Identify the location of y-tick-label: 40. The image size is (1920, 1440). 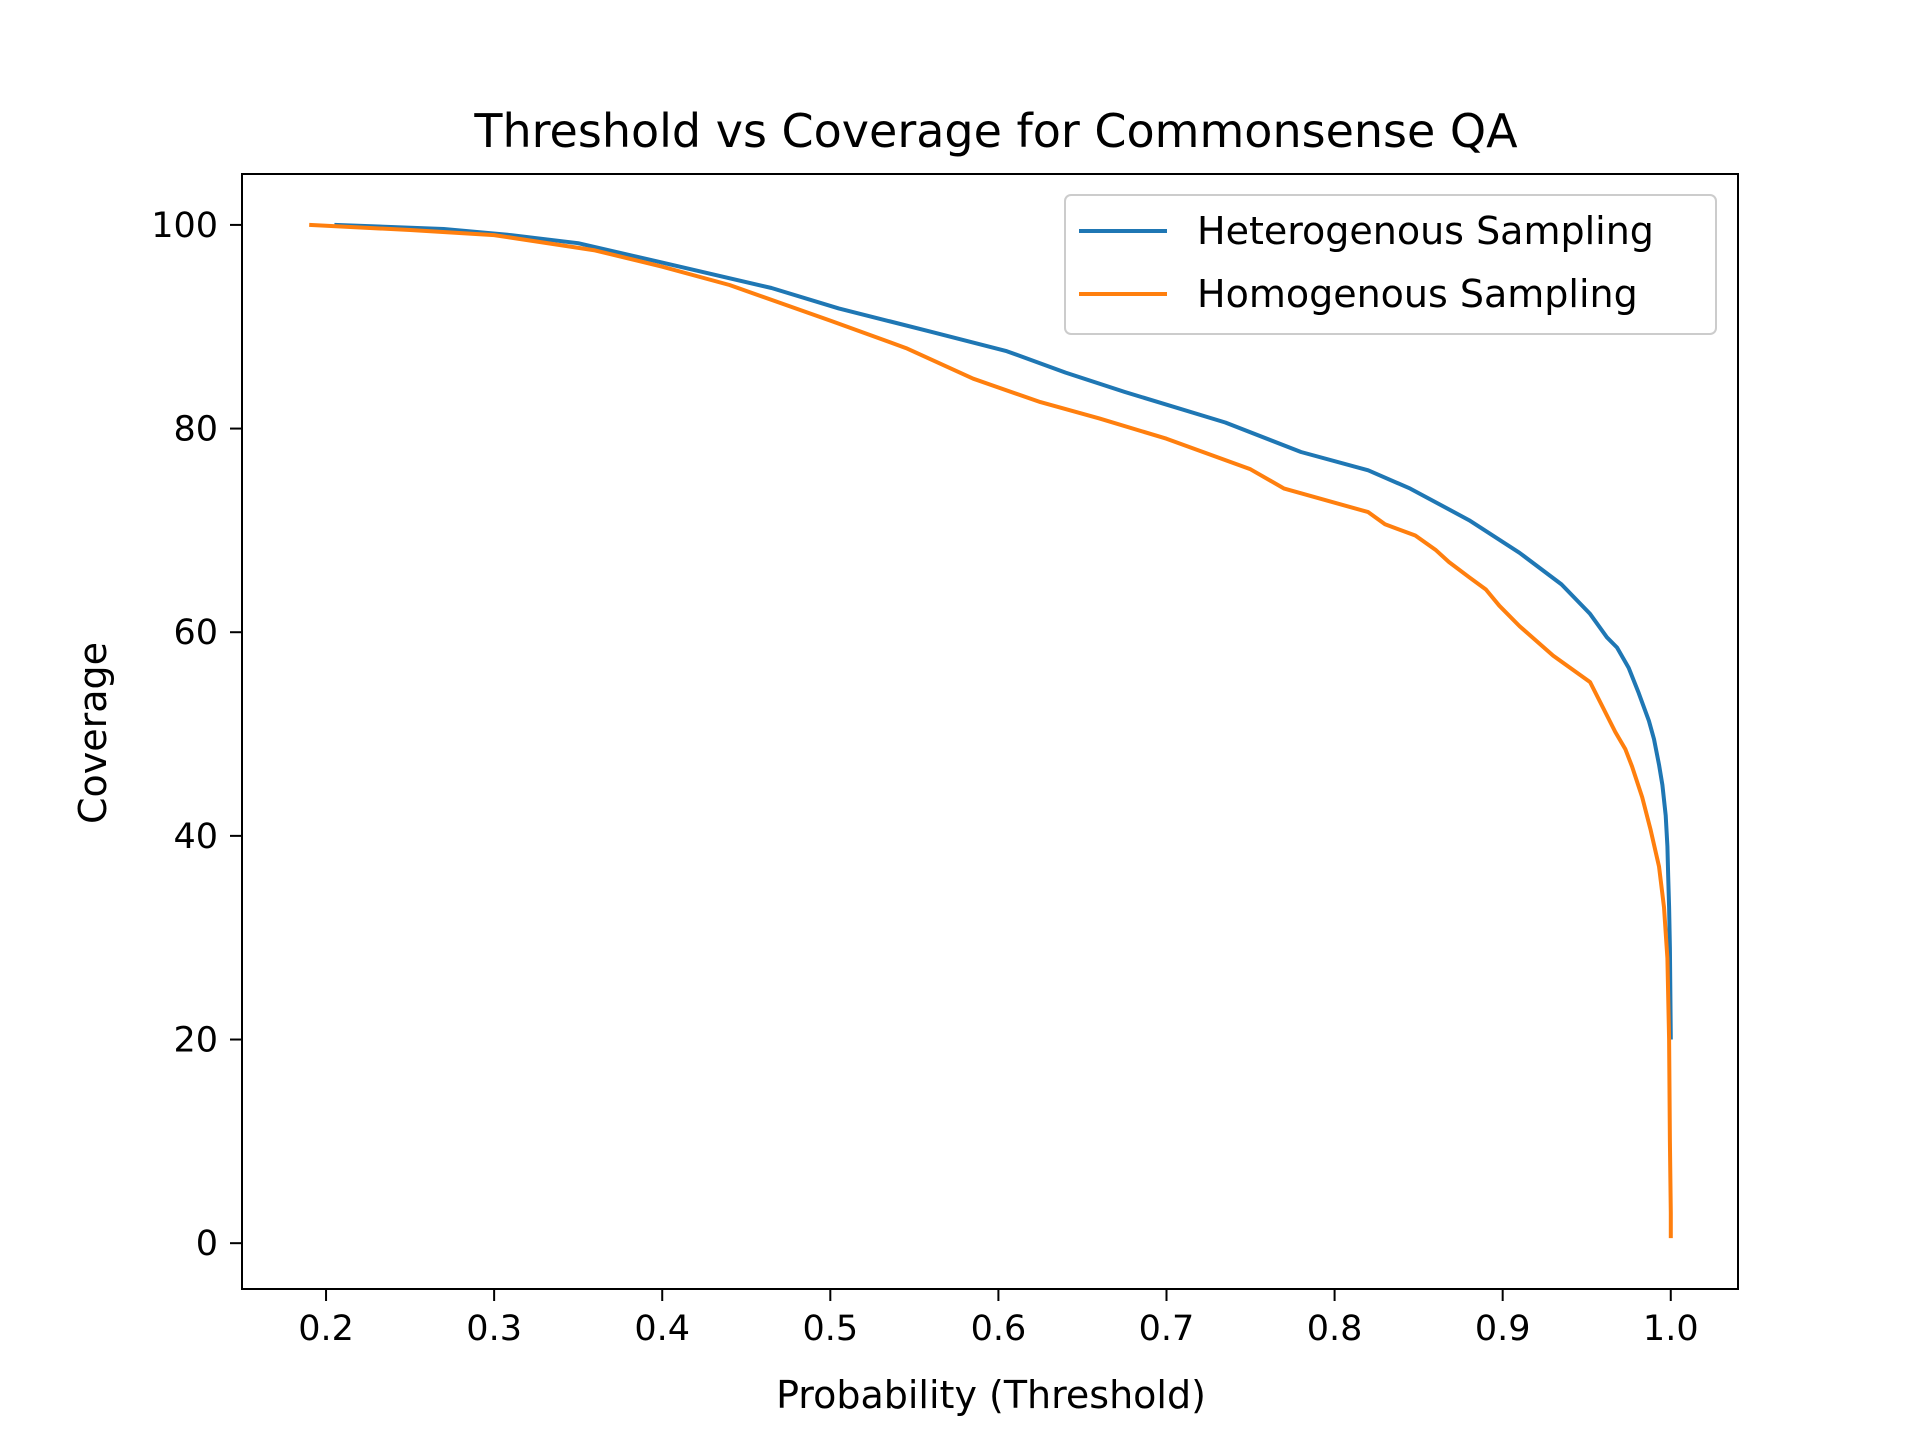
(195, 837).